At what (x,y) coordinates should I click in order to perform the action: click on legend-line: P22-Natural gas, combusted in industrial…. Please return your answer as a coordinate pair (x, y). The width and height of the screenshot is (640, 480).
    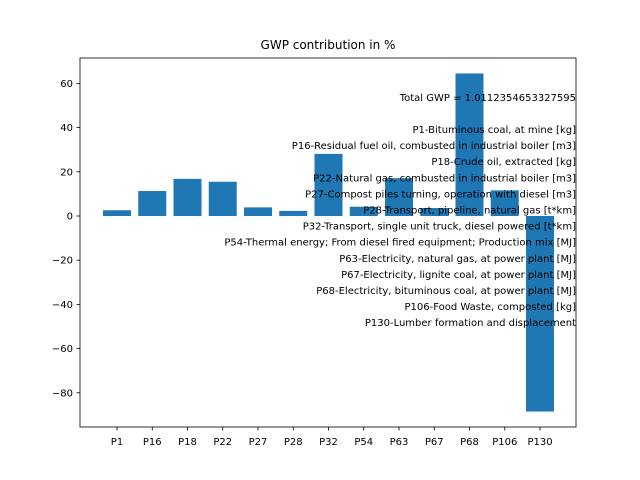
    Looking at the image, I should click on (444, 178).